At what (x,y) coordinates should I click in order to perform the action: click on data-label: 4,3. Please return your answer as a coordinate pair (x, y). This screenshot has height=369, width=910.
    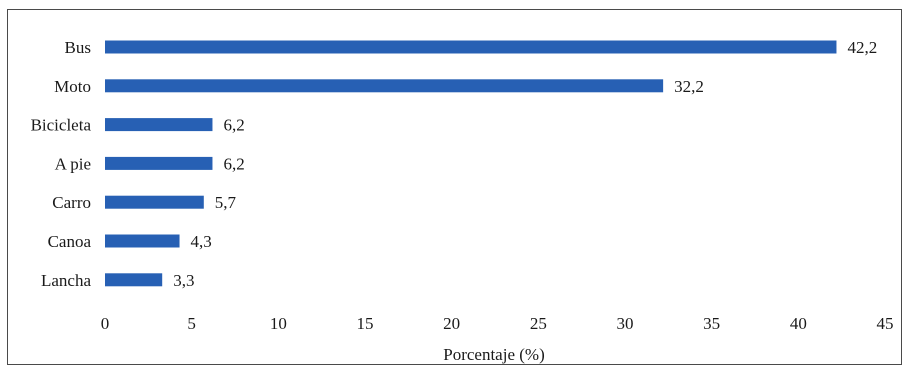
    Looking at the image, I should click on (201, 241).